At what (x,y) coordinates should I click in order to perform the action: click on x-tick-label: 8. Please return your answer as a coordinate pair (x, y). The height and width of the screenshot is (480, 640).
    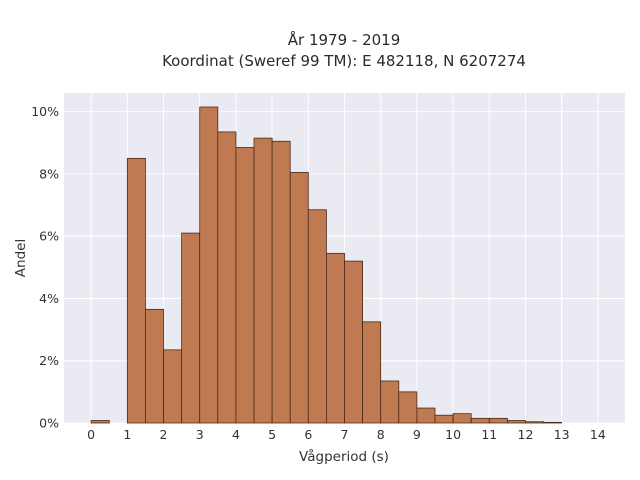
    Looking at the image, I should click on (381, 434).